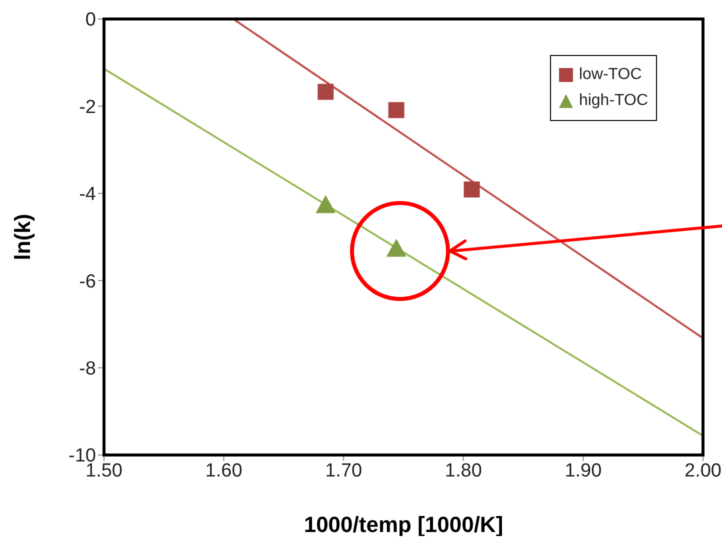 Image resolution: width=722 pixels, height=544 pixels. Describe the element at coordinates (87, 369) in the screenshot. I see `y-tick-label: -8` at that location.